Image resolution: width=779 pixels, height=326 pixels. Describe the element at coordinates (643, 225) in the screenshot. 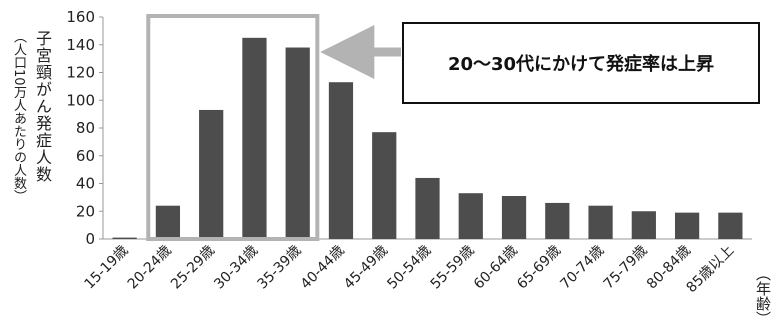

I see `bar-75-79歳` at that location.